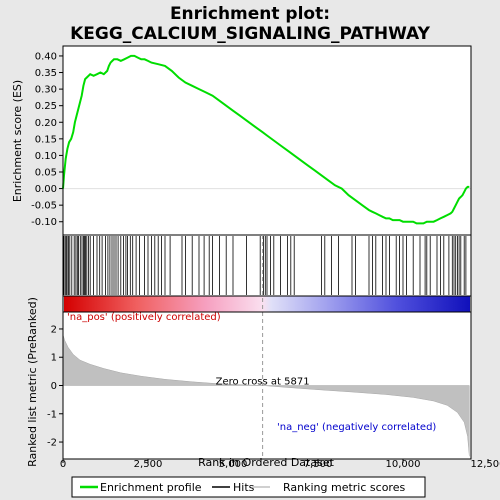 This screenshot has height=500, width=500. Describe the element at coordinates (46, 173) in the screenshot. I see `es-y-tick-label: 0.05` at that location.